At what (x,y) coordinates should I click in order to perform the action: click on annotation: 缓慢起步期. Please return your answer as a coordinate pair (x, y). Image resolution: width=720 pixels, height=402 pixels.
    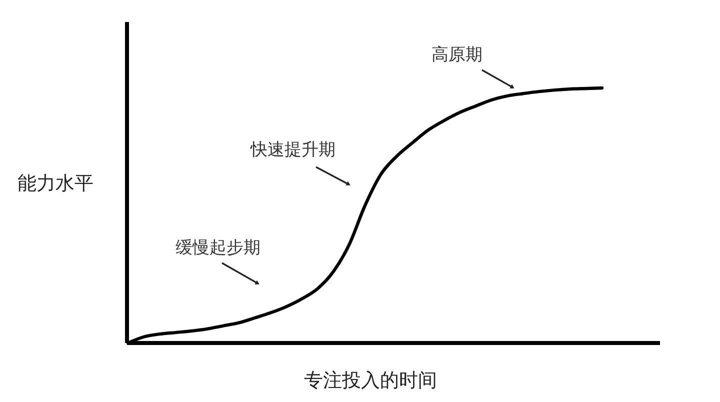
    Looking at the image, I should click on (218, 248).